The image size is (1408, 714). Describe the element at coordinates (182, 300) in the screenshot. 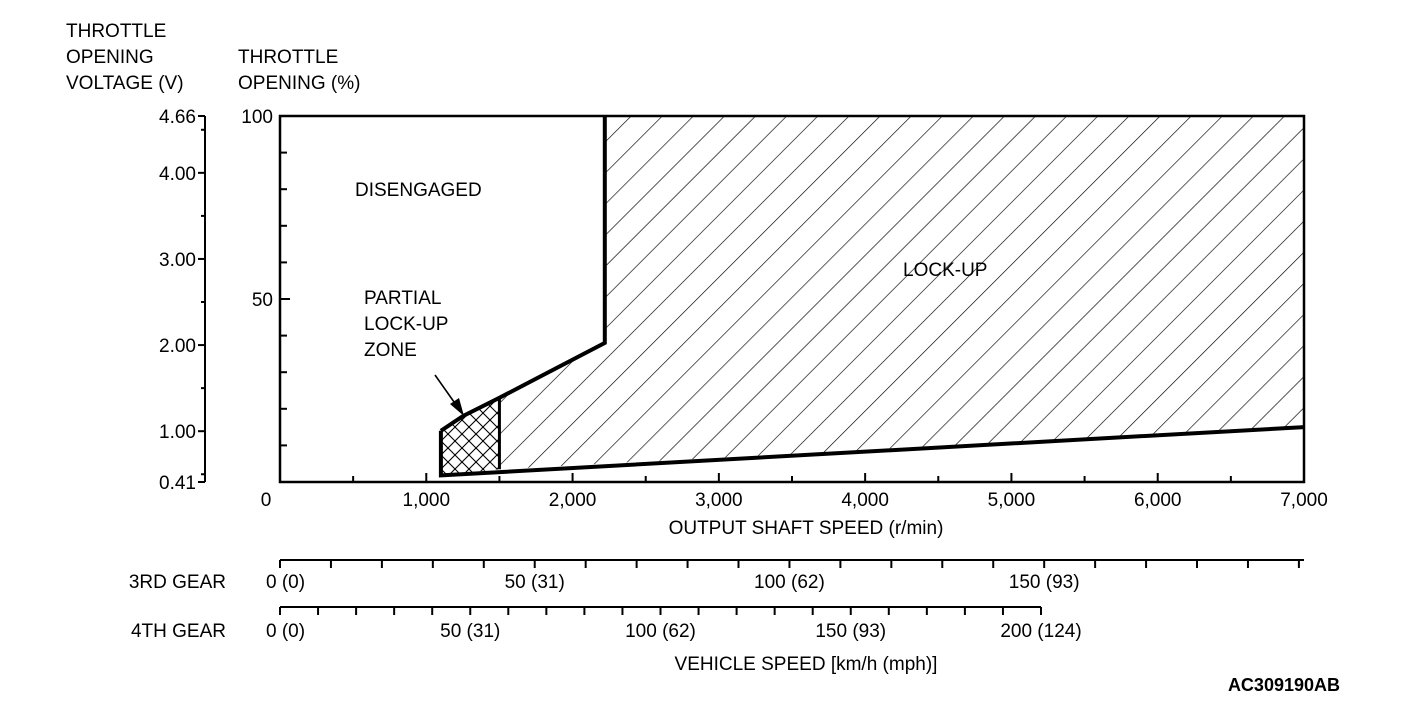

I see `voltage-axis-ticks: 4.66 4.00 3.00 2.00 1.00 0.41` at that location.